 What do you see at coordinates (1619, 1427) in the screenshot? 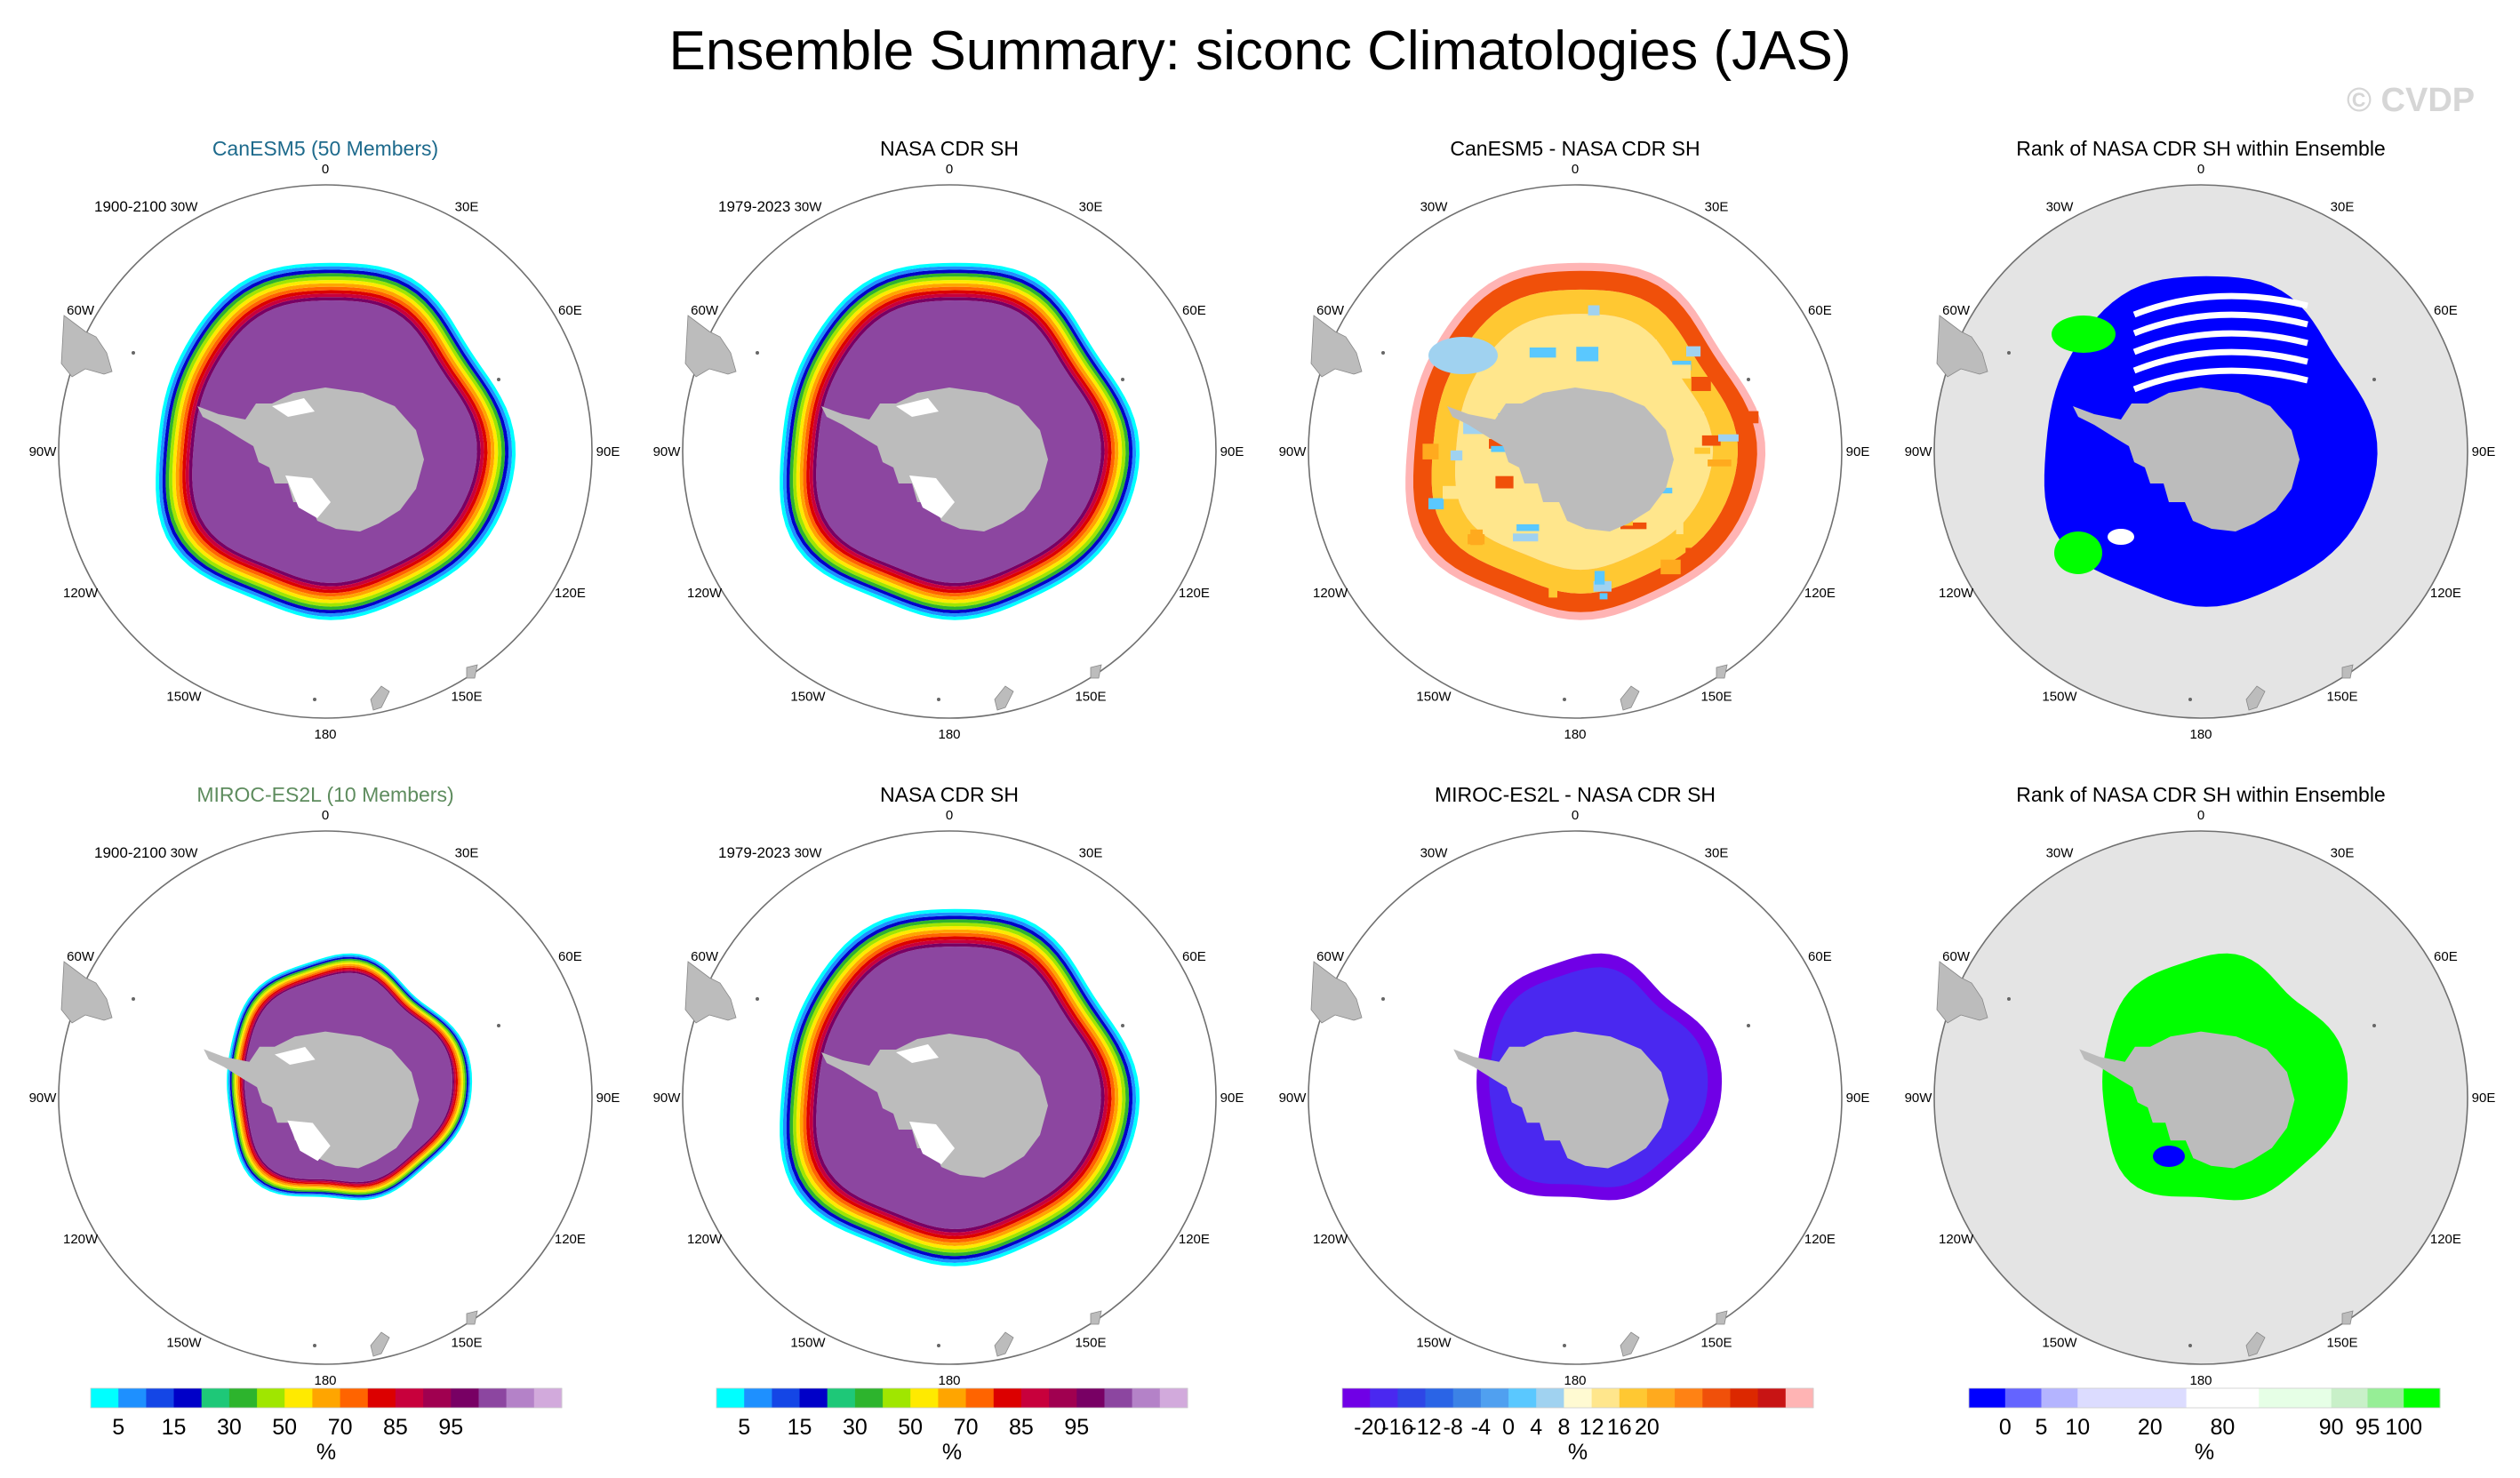
I see `colorbar-tick-label: 16` at bounding box center [1619, 1427].